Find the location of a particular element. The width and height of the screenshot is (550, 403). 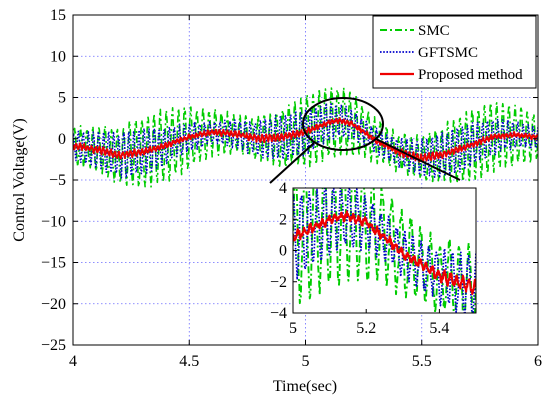

zoom-connector-left is located at coordinates (292, 163).